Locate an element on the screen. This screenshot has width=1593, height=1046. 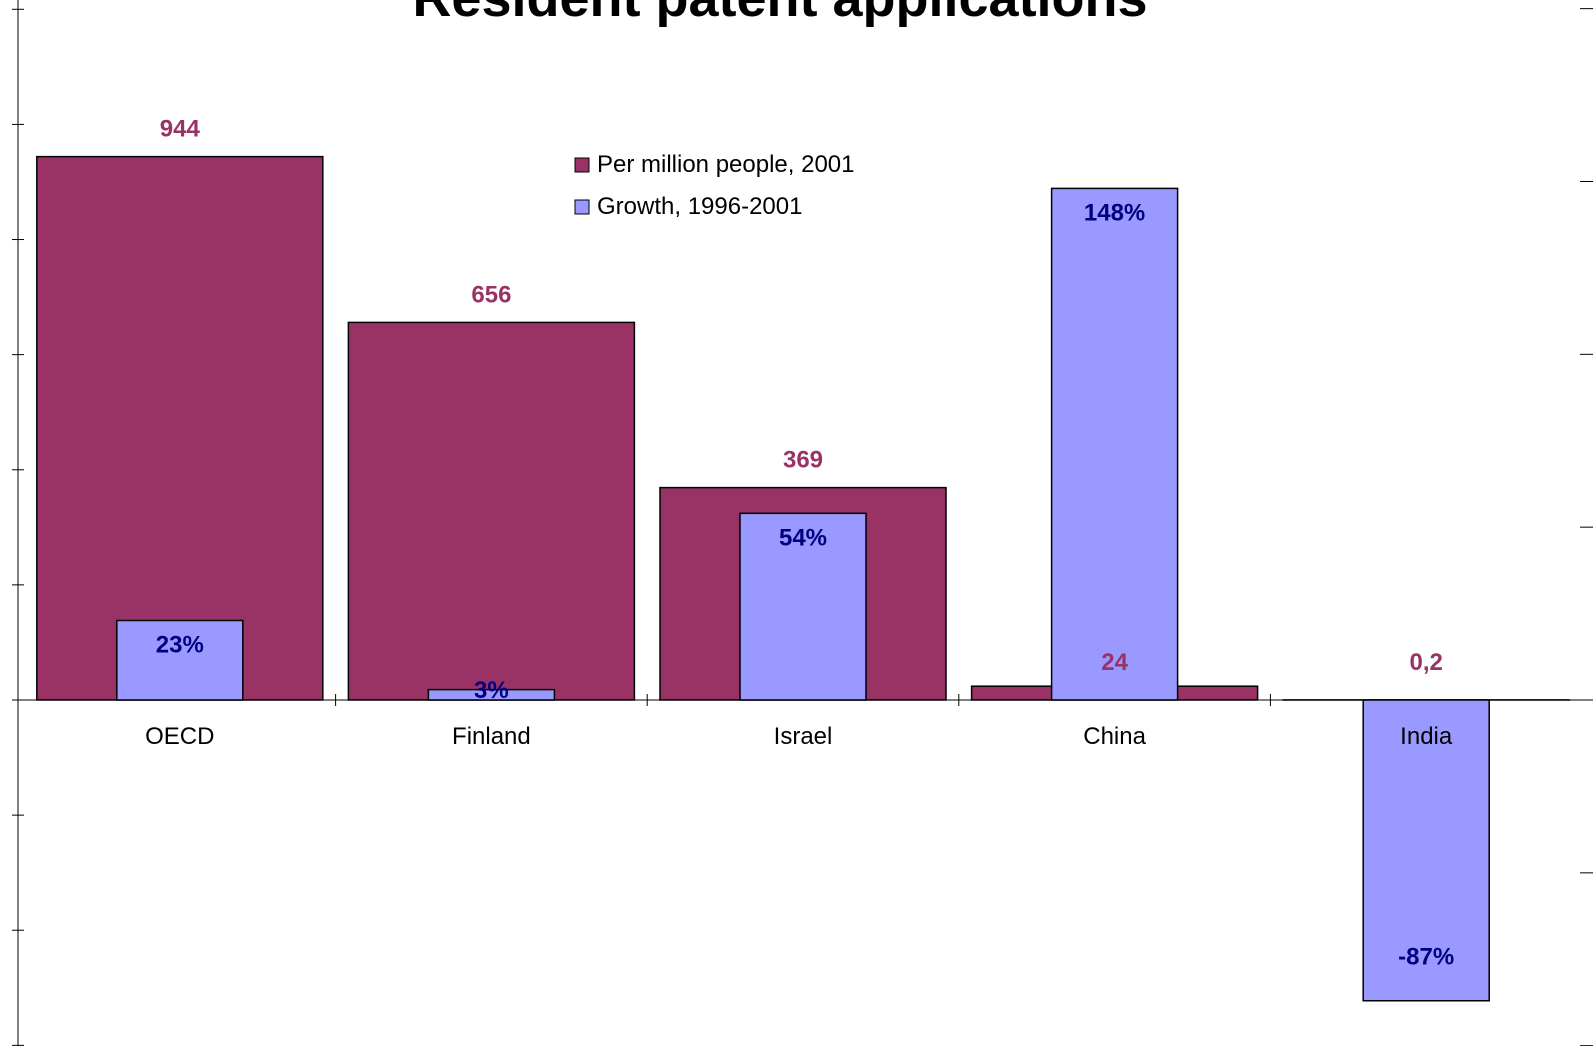
legend-label-growth: Growth, 1996-2001 is located at coordinates (699, 206).